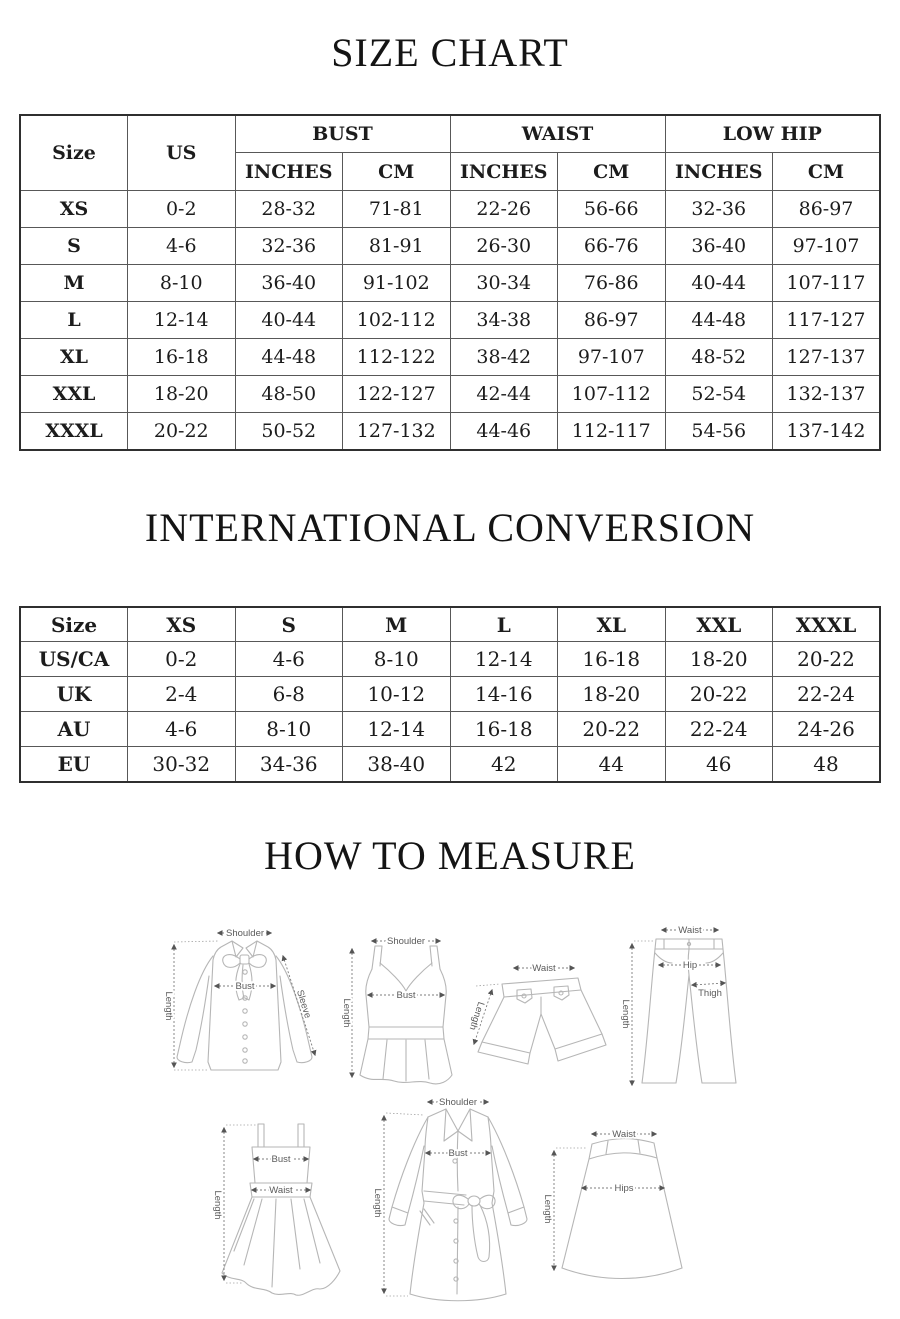 The width and height of the screenshot is (900, 1319). I want to click on size-chart-title: SIZE CHART, so click(450, 52).